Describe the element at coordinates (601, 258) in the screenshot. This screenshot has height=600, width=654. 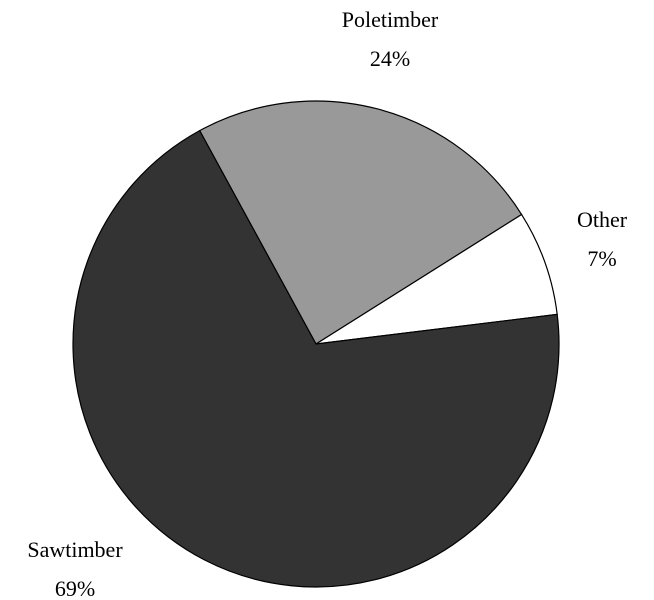
I see `slice-value-label: 7%` at that location.